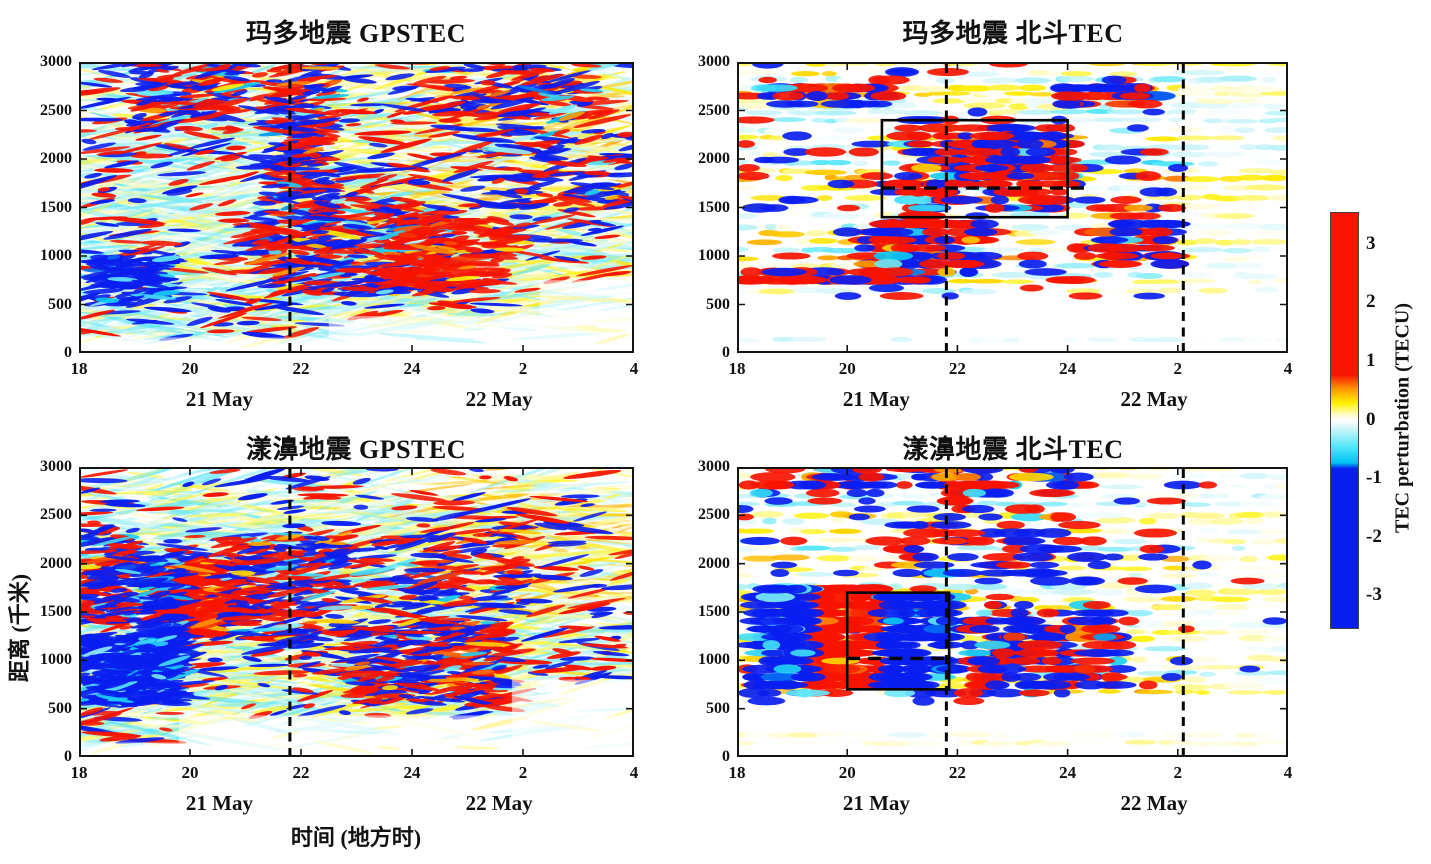 The height and width of the screenshot is (864, 1431). What do you see at coordinates (1371, 419) in the screenshot?
I see `colorbar-tick-label: 0` at bounding box center [1371, 419].